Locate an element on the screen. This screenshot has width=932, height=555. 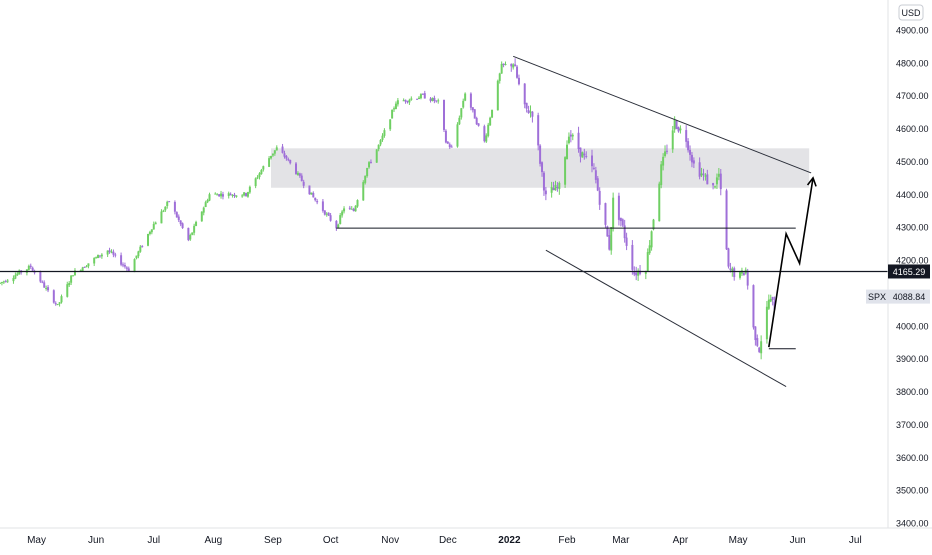
currency-badge-box is located at coordinates (911, 12).